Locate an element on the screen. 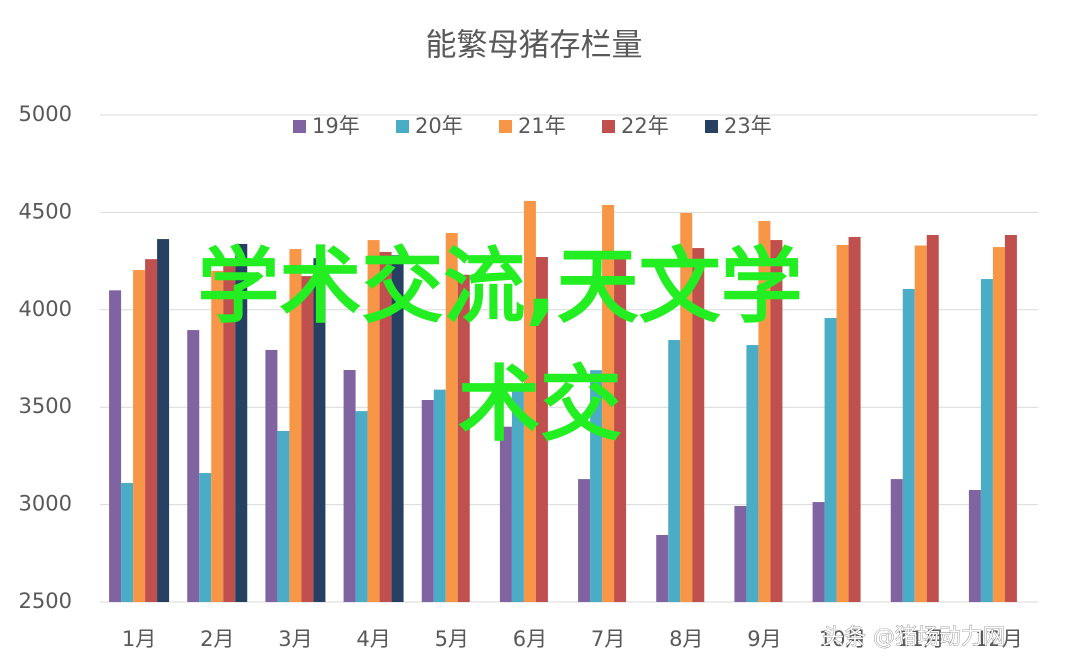 This screenshot has height=671, width=1069. legend-label: 20年 is located at coordinates (439, 126).